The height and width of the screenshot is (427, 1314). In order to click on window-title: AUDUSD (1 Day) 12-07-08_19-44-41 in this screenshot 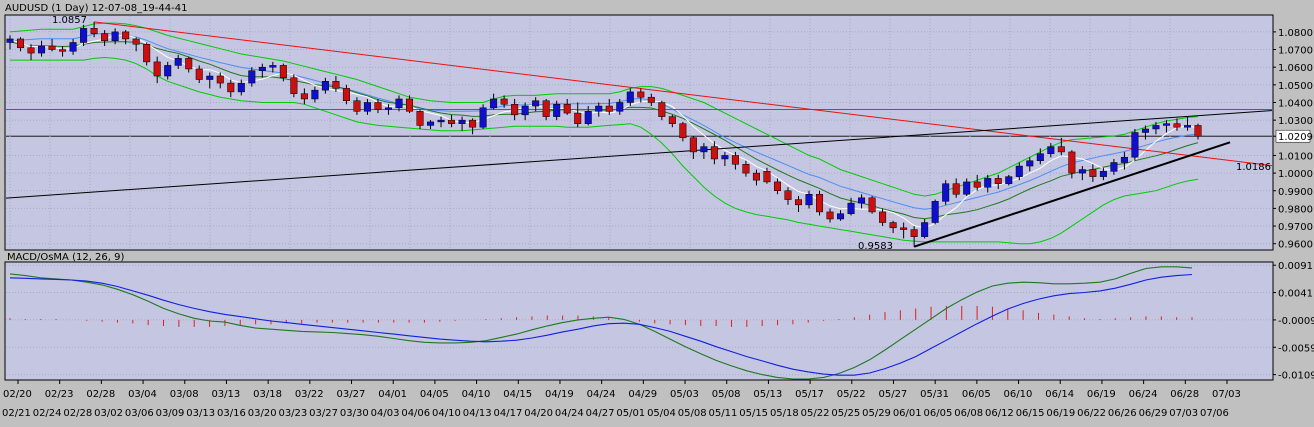, I will do `click(96, 8)`.